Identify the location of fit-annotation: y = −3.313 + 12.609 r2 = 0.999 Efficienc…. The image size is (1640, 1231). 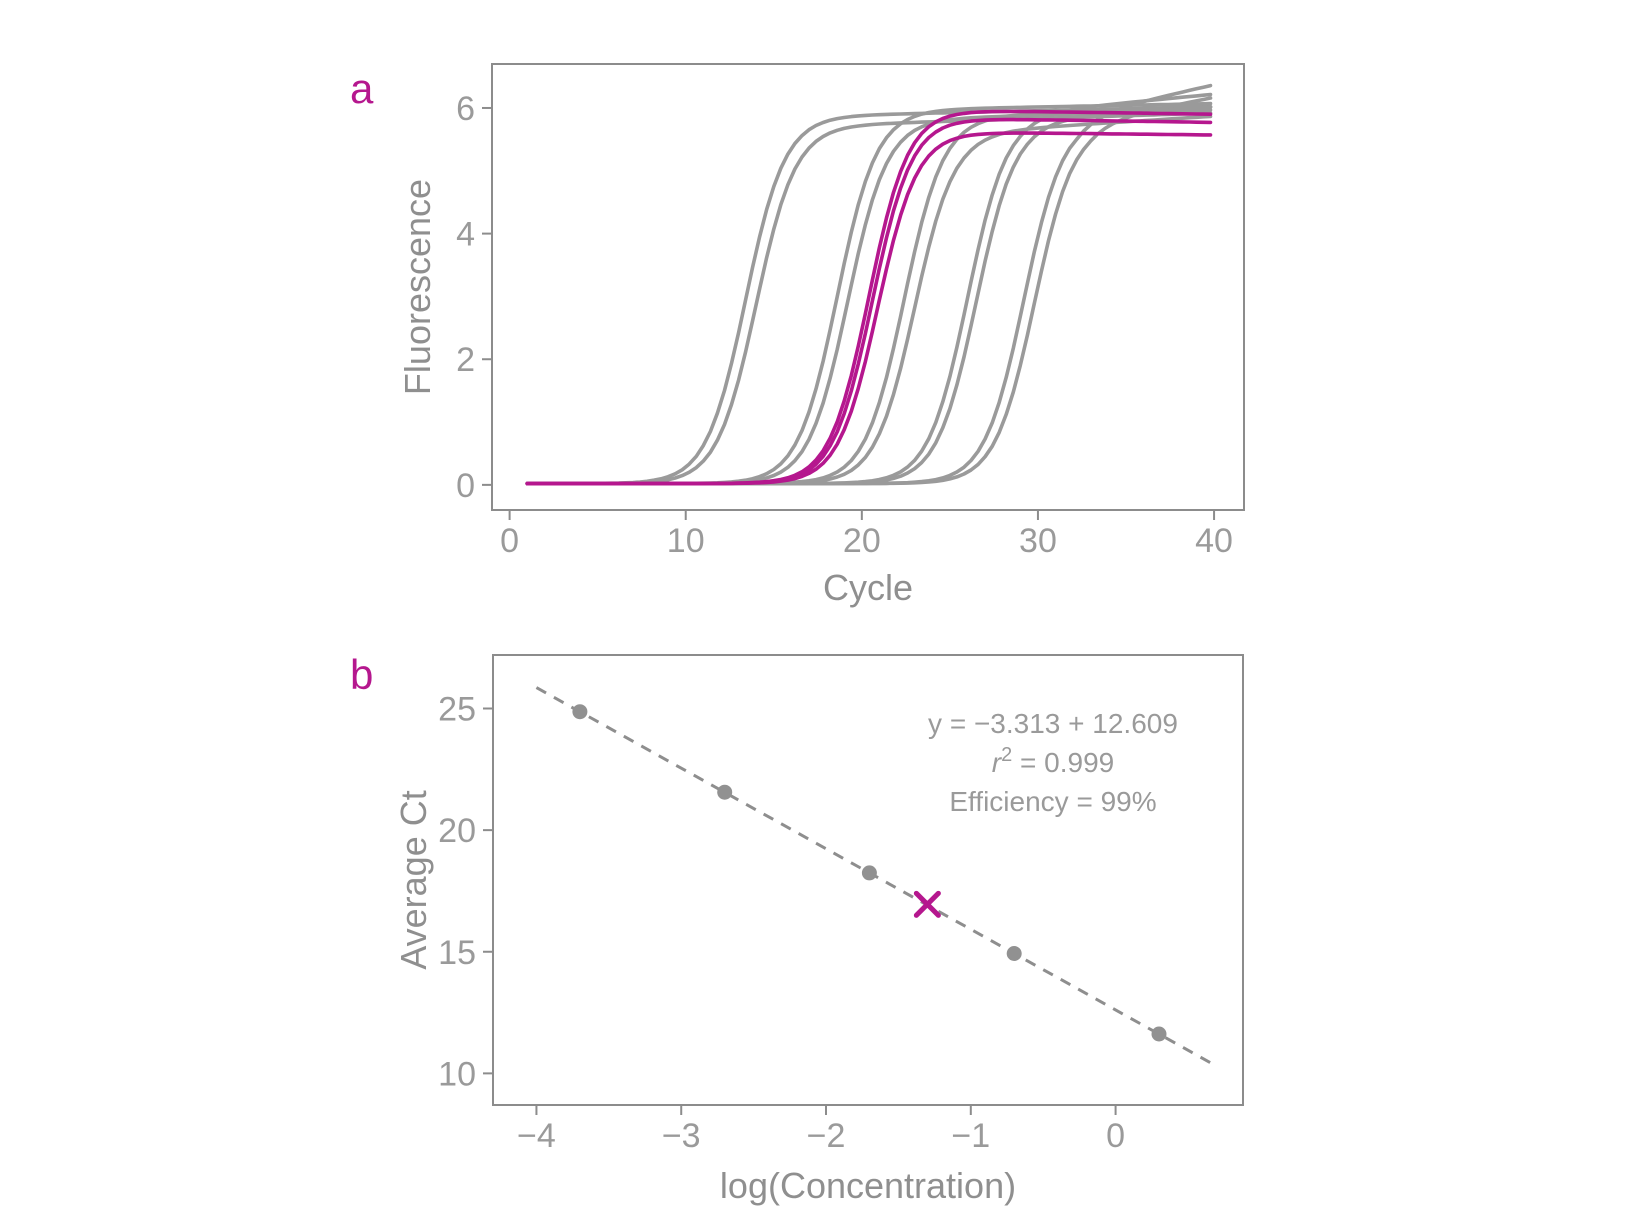
(1053, 762).